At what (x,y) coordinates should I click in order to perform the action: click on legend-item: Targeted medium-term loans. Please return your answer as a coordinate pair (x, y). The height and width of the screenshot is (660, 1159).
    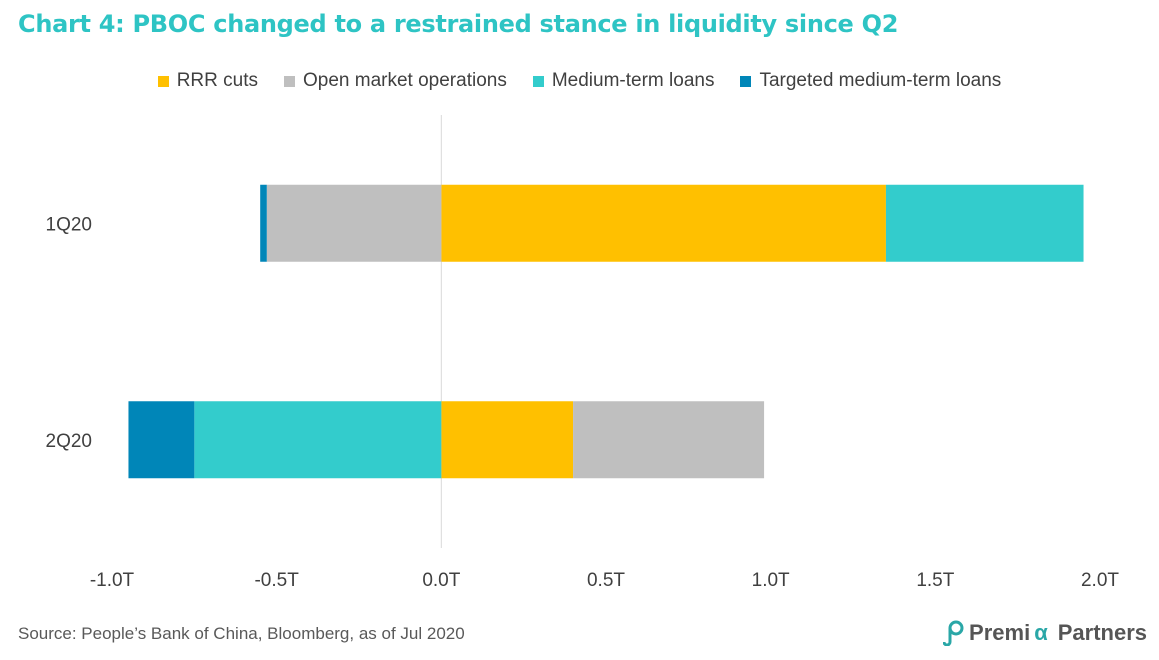
    Looking at the image, I should click on (870, 81).